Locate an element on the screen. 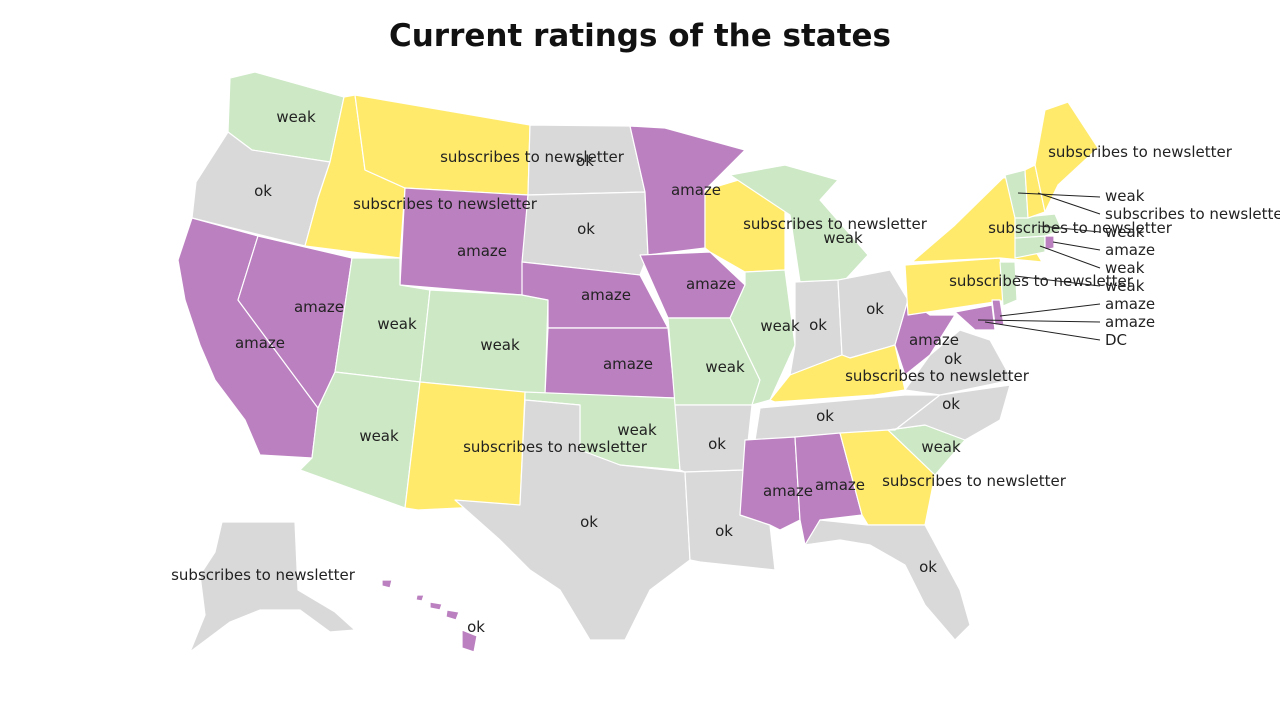 The height and width of the screenshot is (720, 1280). state-CO is located at coordinates (484, 342).